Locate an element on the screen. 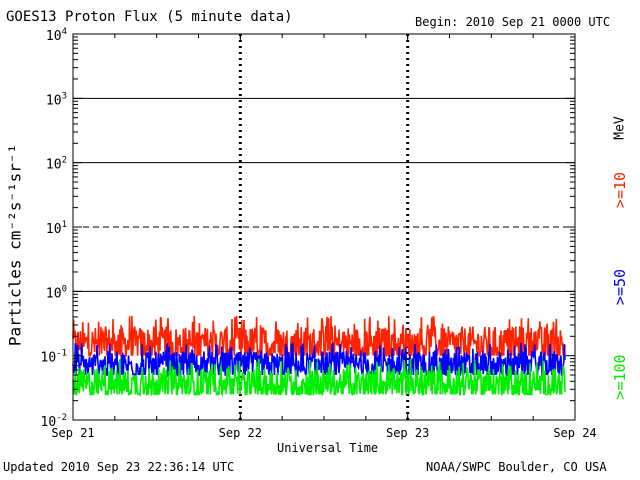 The image size is (640, 480). begin-time: Begin: 2010 Sep 21 0000 UTC is located at coordinates (513, 22).